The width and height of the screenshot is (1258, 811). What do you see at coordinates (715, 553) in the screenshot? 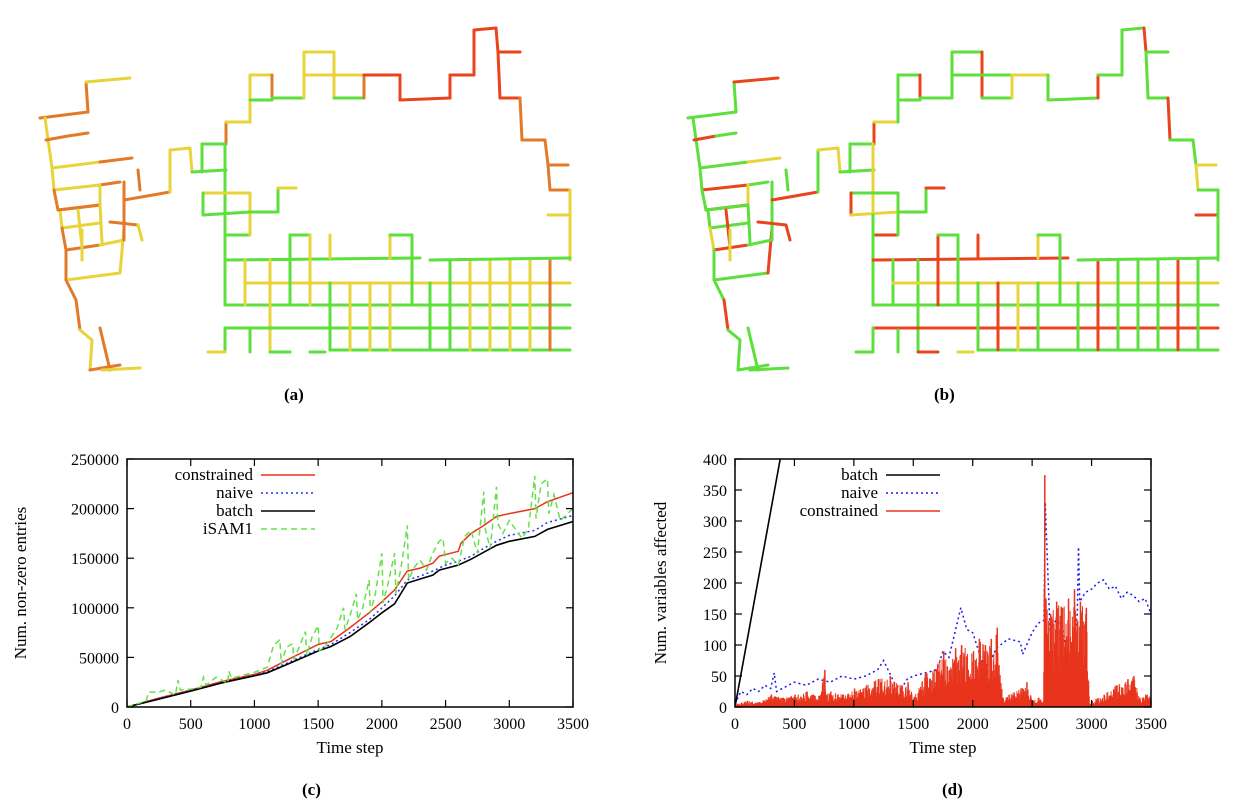
I see `y-tick-label: 250` at bounding box center [715, 553].